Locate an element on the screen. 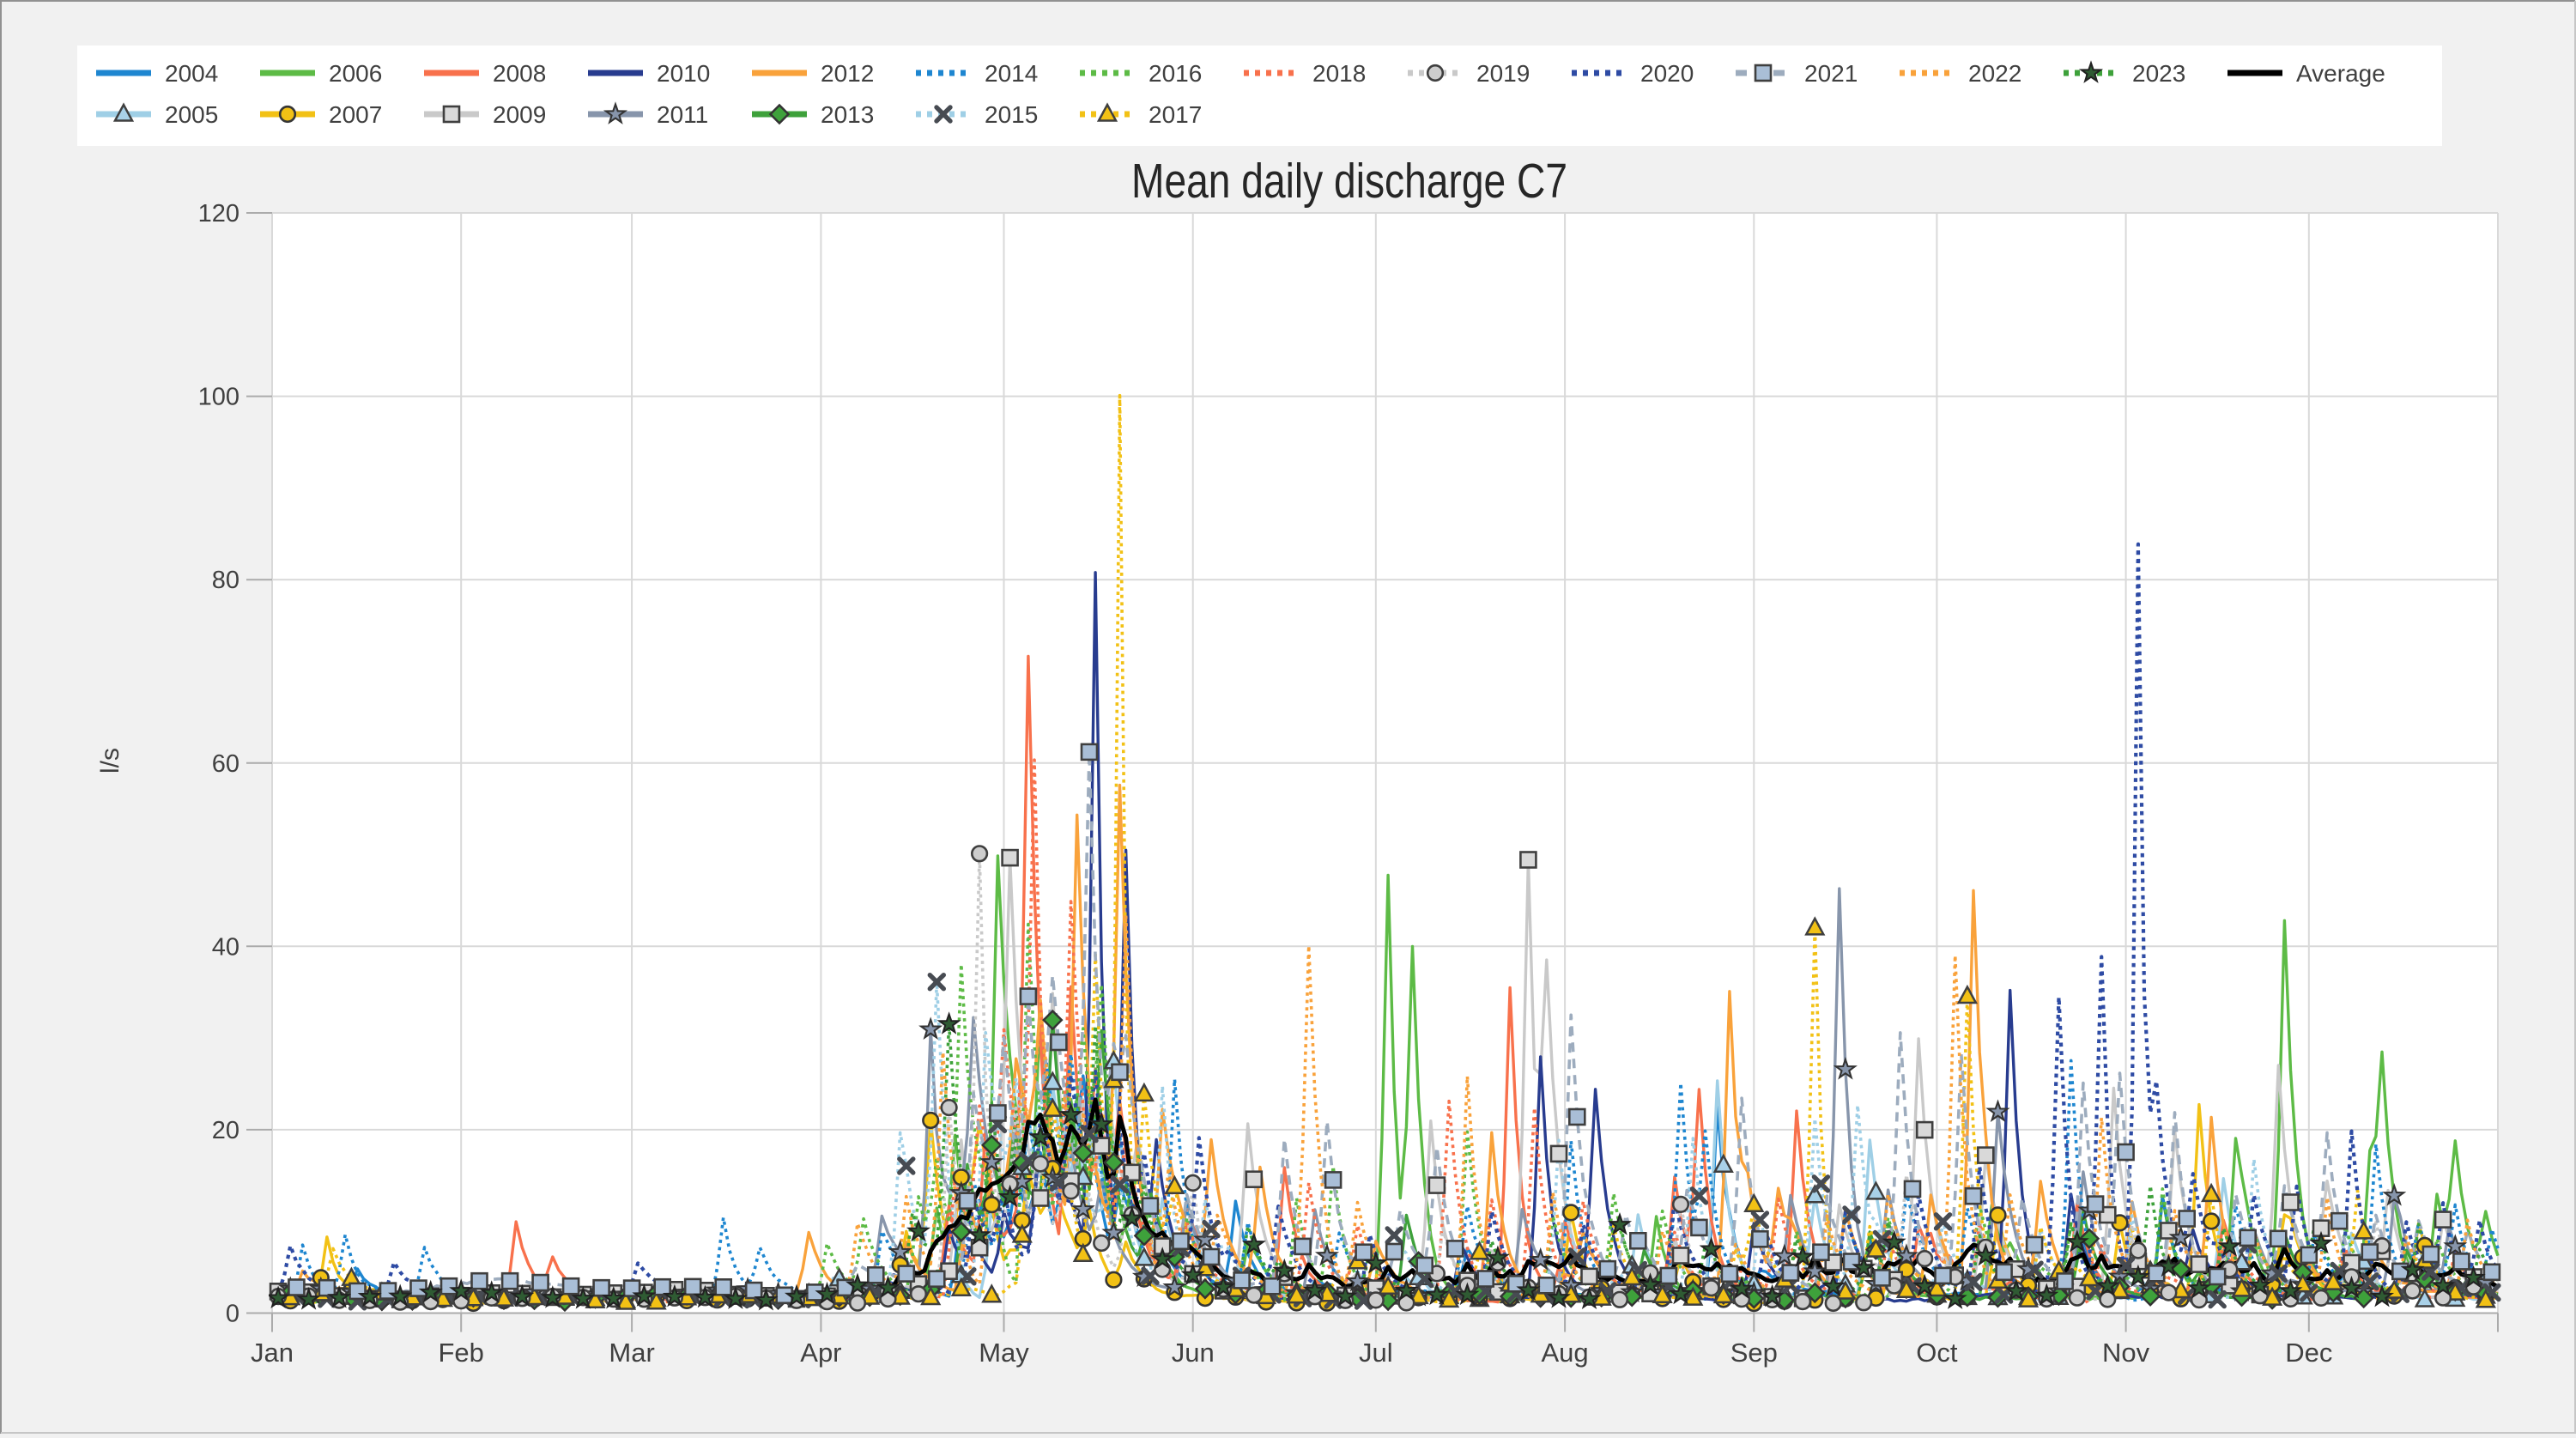 This screenshot has width=2576, height=1438. svg-text: 2021 is located at coordinates (1831, 73).